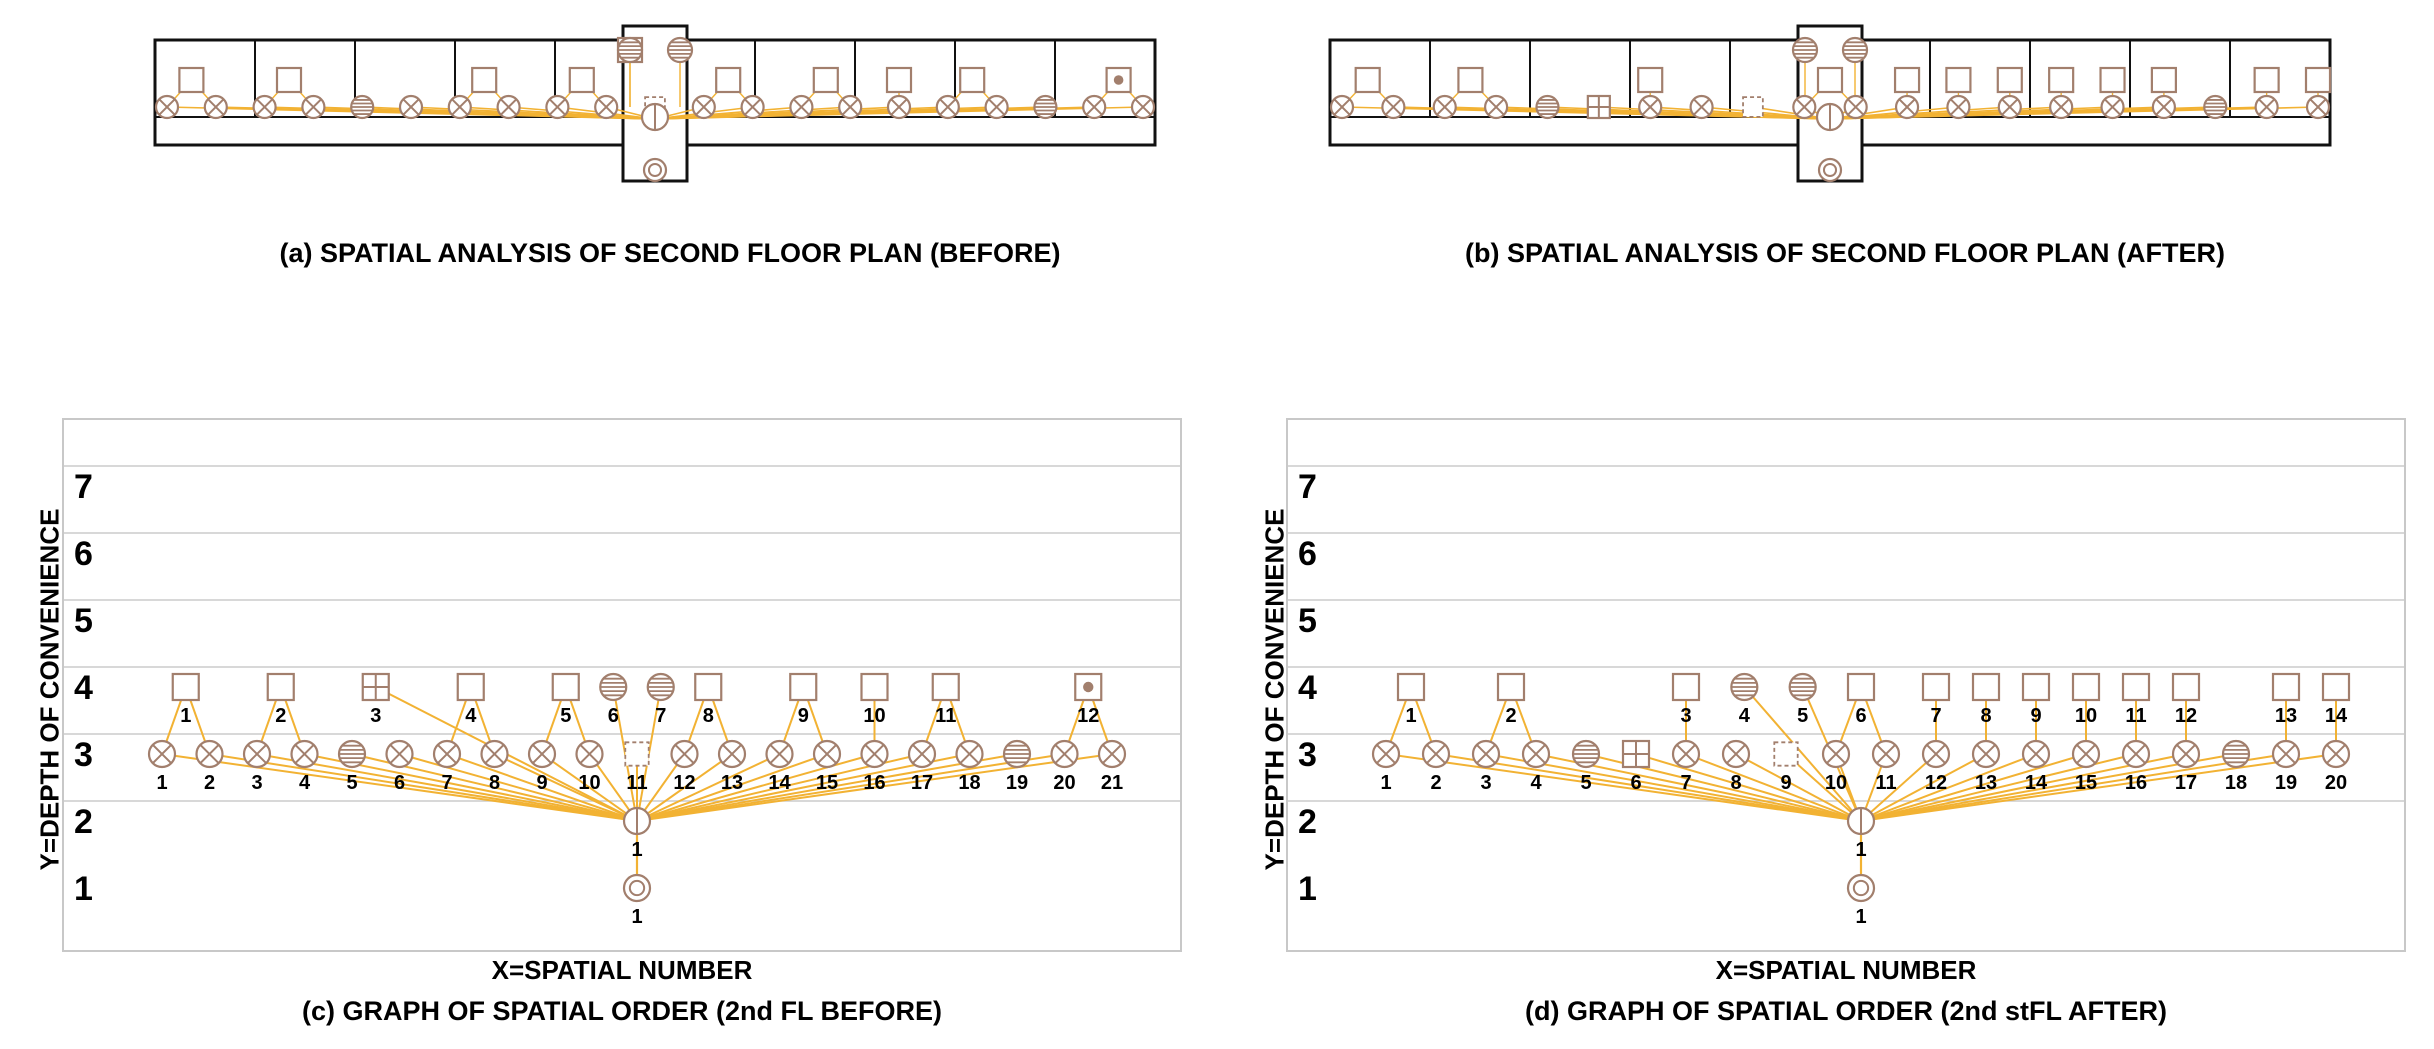  Describe the element at coordinates (1886, 766) in the screenshot. I see `node-depth3-11: 11` at that location.